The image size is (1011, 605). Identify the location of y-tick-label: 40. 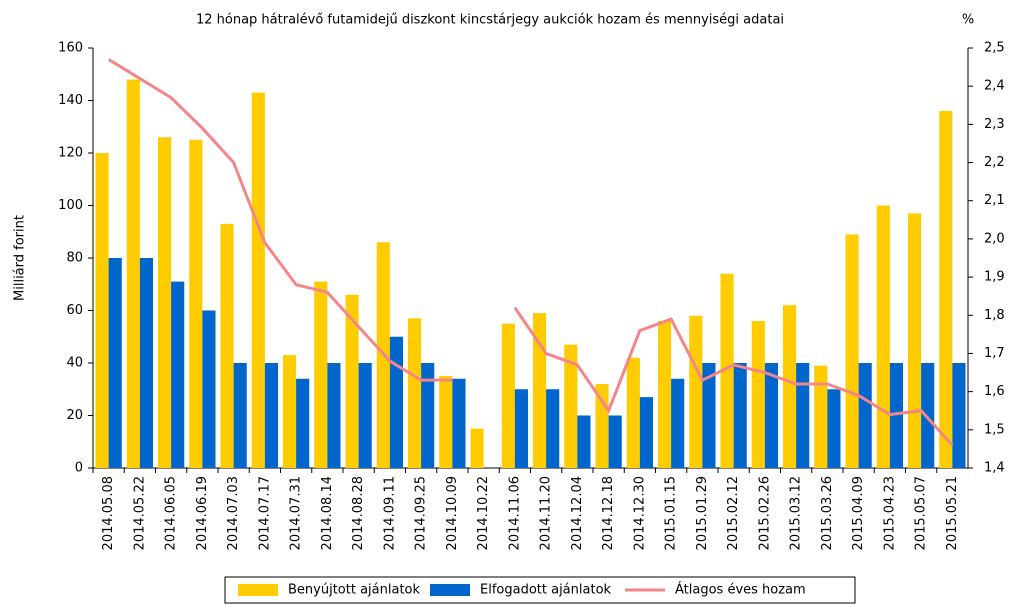
(74, 363).